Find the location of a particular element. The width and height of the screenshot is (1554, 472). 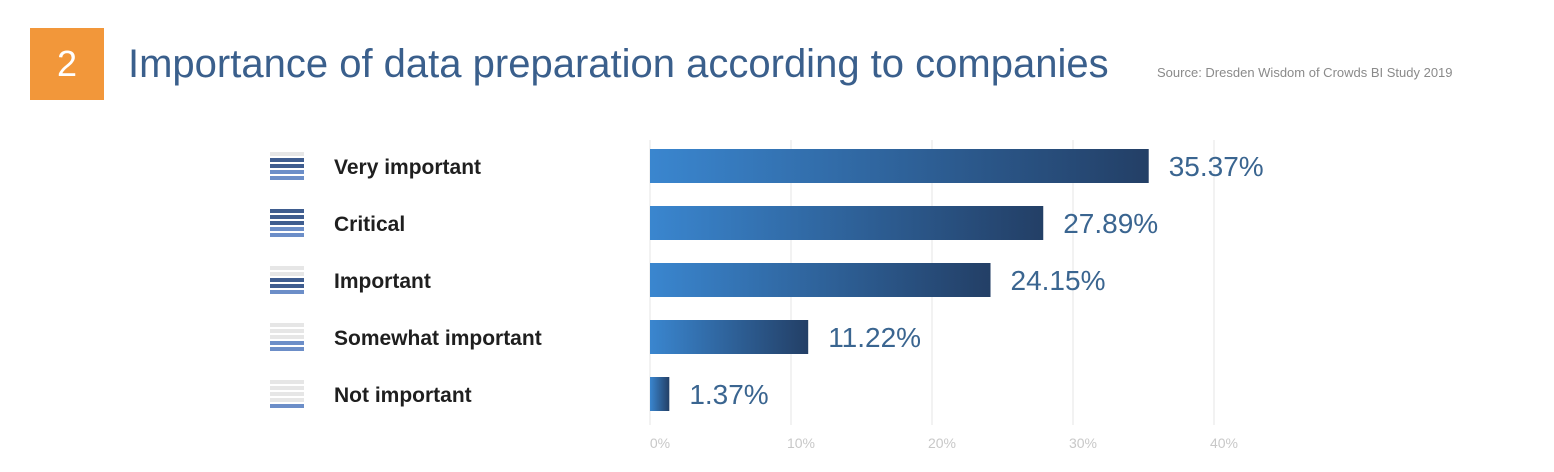

value-label: 27.89% is located at coordinates (1110, 223).